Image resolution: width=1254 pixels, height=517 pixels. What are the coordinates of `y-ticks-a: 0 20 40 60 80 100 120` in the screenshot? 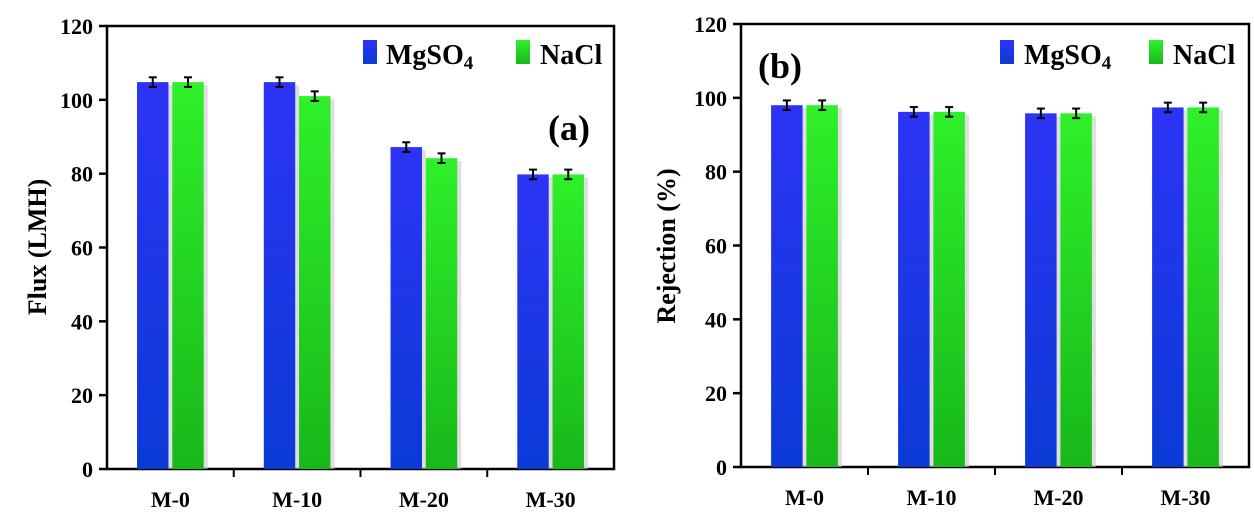 It's located at (83, 248).